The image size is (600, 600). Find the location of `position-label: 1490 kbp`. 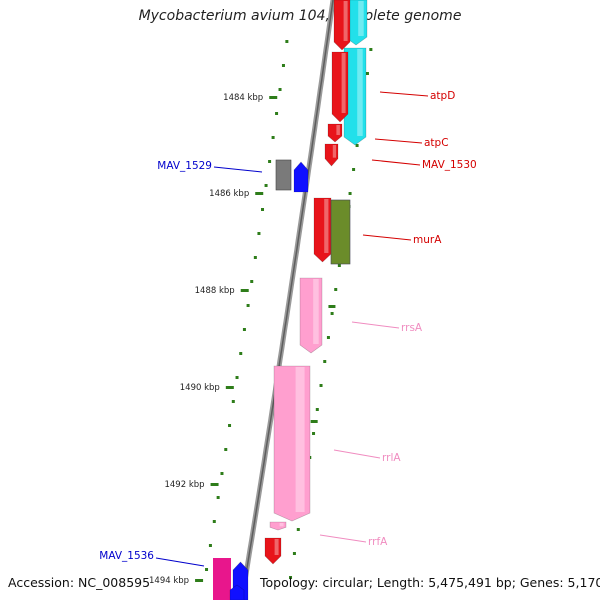

position-label: 1490 kbp is located at coordinates (200, 388).